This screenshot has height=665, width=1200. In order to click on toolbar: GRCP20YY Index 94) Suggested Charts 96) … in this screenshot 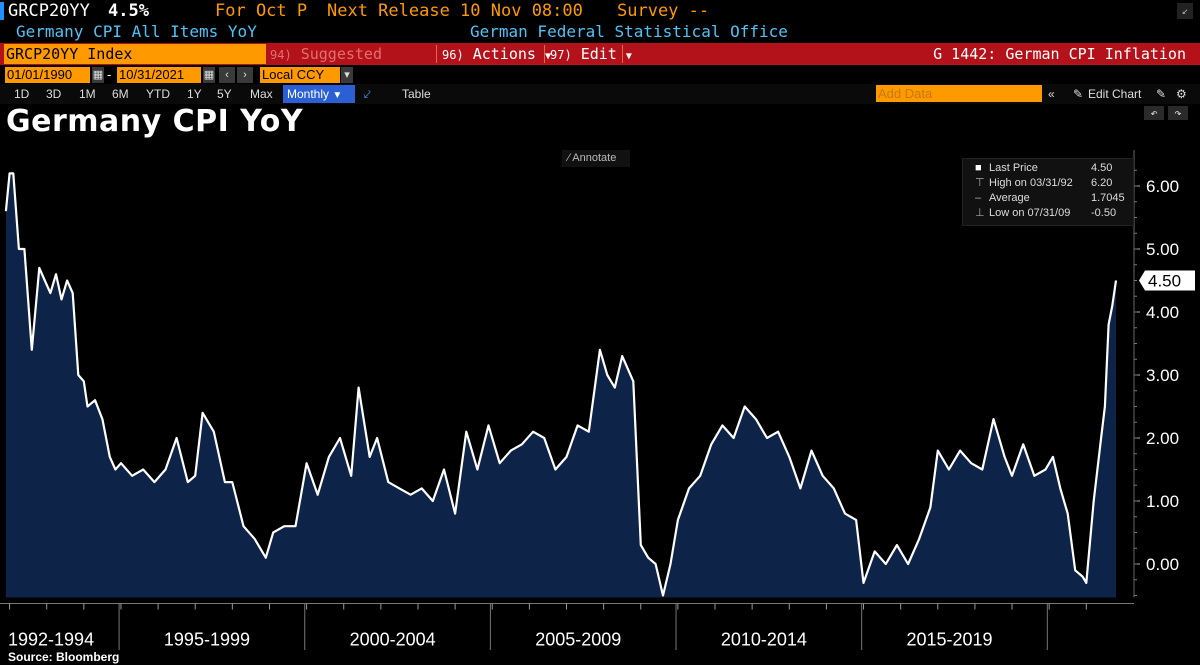, I will do `click(600, 64)`.